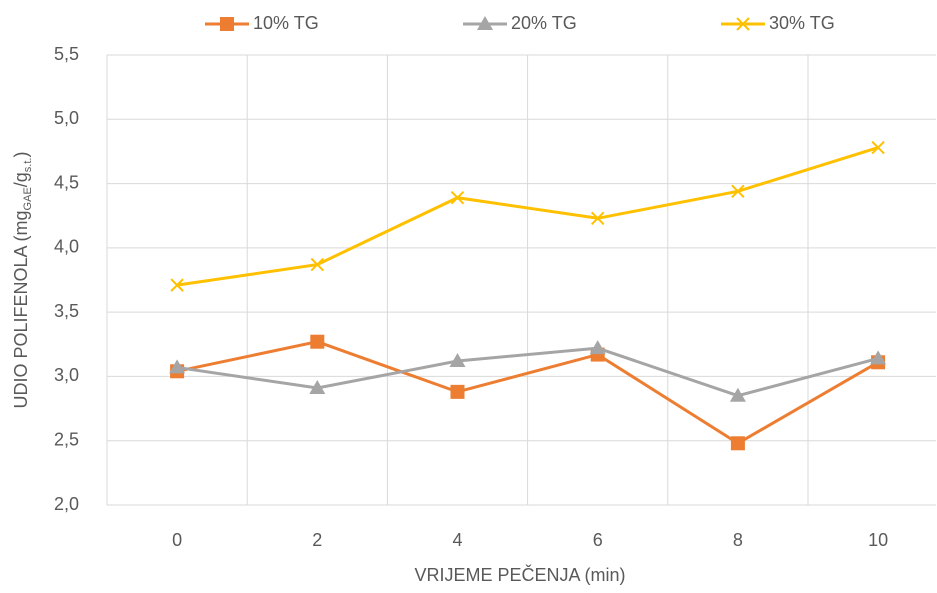  I want to click on y-label-sub: GAE, so click(28, 198).